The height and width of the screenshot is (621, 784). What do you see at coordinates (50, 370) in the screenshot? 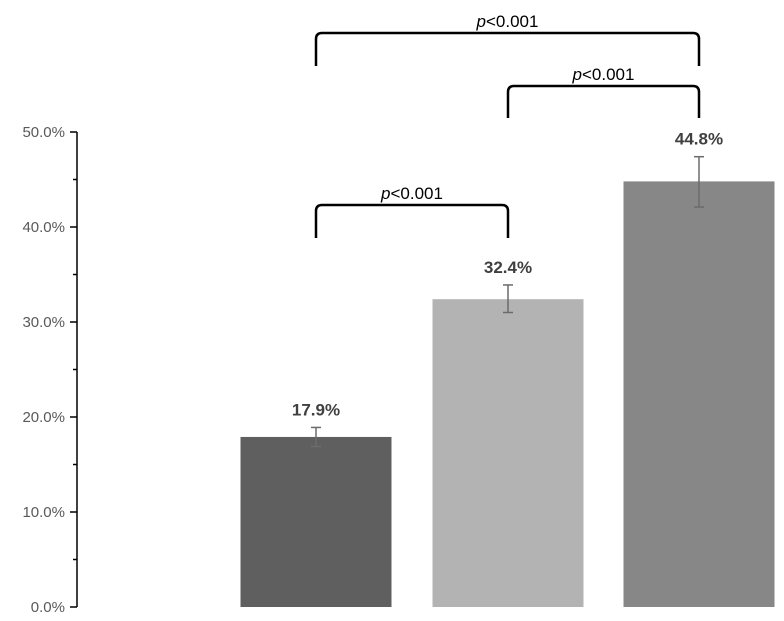
I see `y-axis: 0.0% 10.0% 20.0% 30.0% 40.0% 50.0%` at bounding box center [50, 370].